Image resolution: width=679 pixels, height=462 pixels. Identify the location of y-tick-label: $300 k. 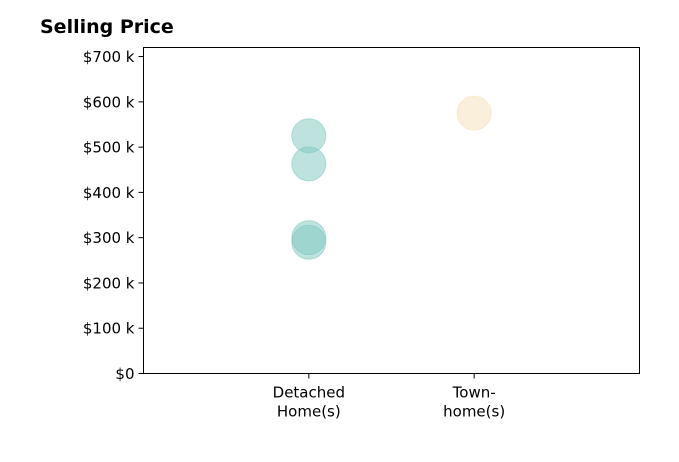
(109, 238).